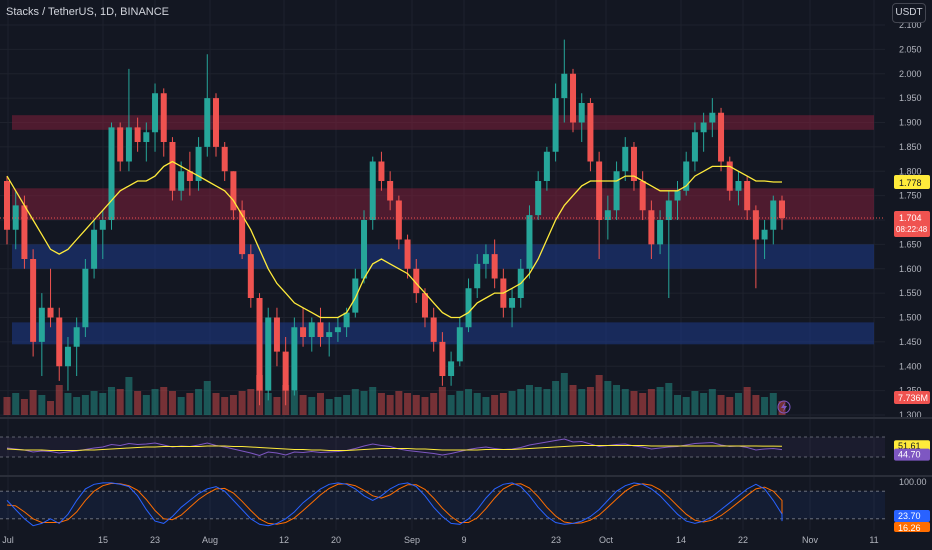  Describe the element at coordinates (463, 540) in the screenshot. I see `time-tick-label: 9` at that location.